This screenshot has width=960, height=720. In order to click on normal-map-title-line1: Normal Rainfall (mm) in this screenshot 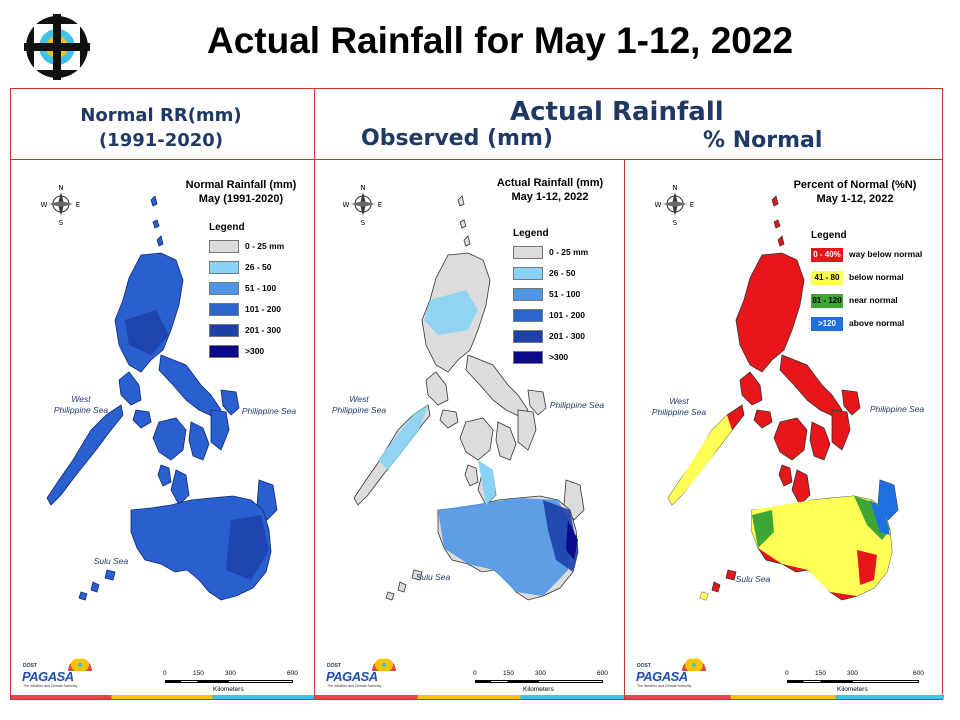, I will do `click(241, 185)`.